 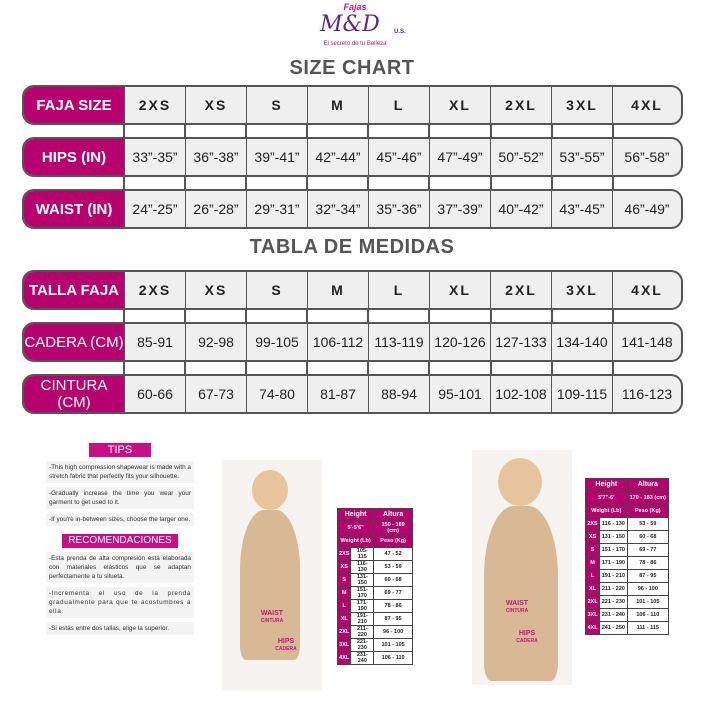 What do you see at coordinates (460, 290) in the screenshot?
I see `table-cell: XL` at bounding box center [460, 290].